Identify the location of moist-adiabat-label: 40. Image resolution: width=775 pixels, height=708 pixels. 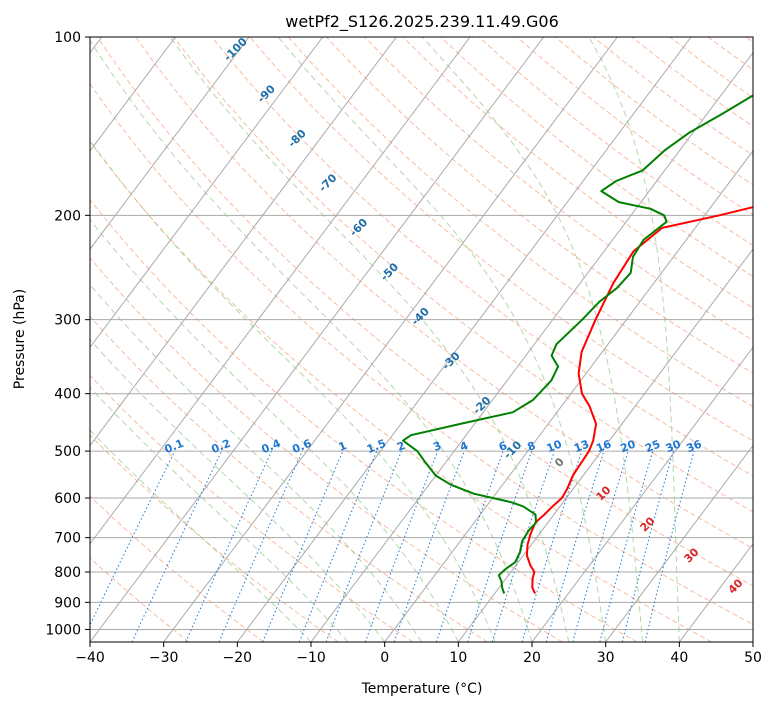
(736, 586).